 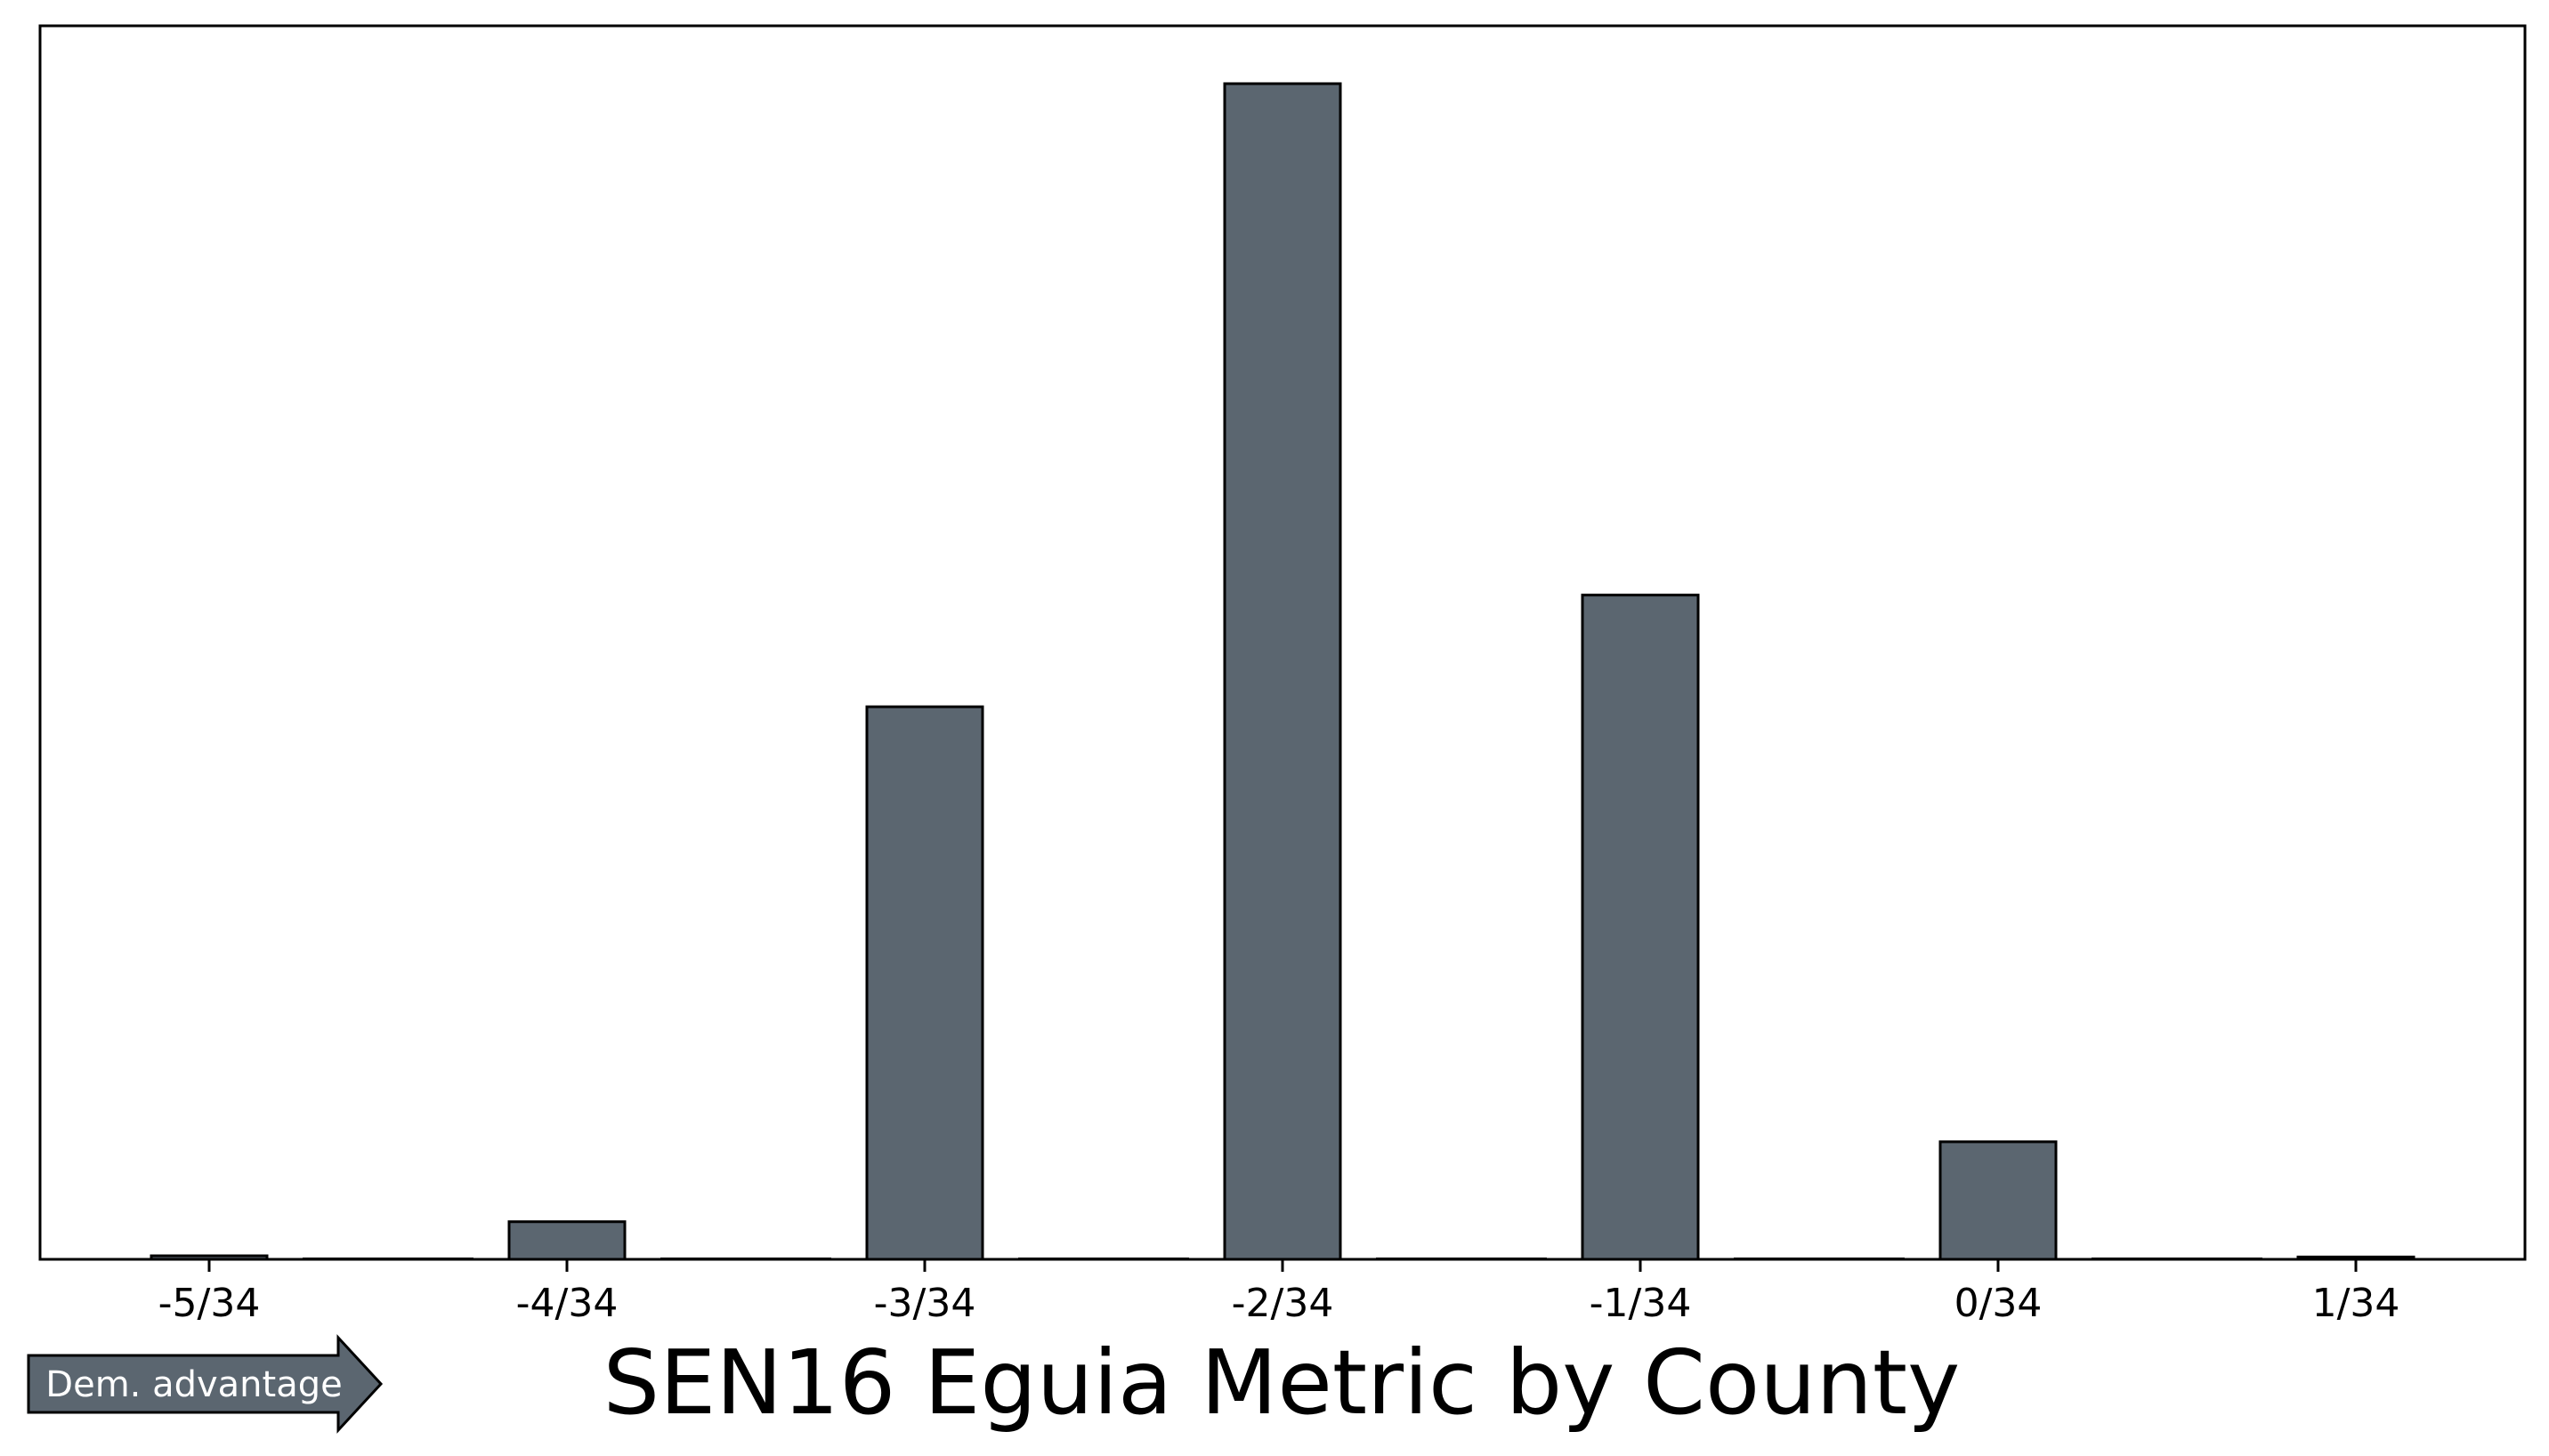 I want to click on x-tick-label: -2/34, so click(x=1283, y=1303).